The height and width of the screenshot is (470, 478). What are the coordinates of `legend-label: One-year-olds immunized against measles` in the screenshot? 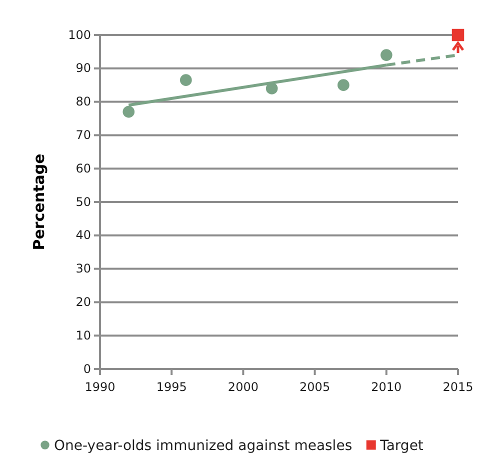 It's located at (203, 446).